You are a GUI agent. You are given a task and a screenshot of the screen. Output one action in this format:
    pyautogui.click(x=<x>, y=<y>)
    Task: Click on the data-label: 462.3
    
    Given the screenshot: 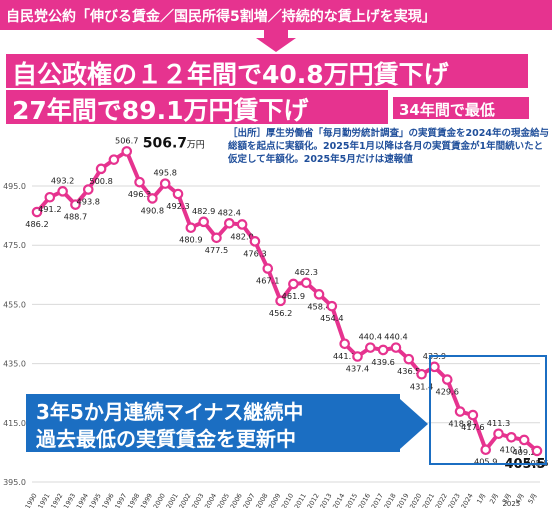 What is the action you would take?
    pyautogui.click(x=306, y=272)
    